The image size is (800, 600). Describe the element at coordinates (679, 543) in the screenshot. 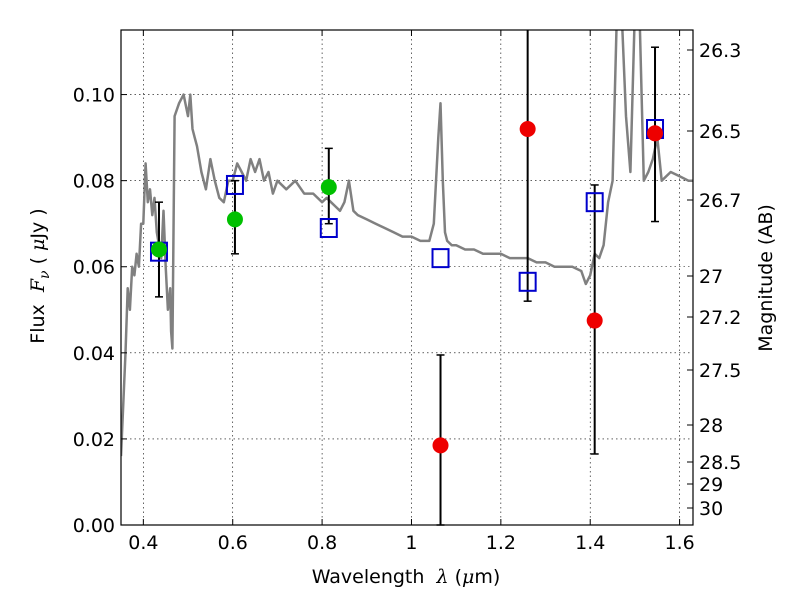

I see `x-tick-label: 1.6` at that location.